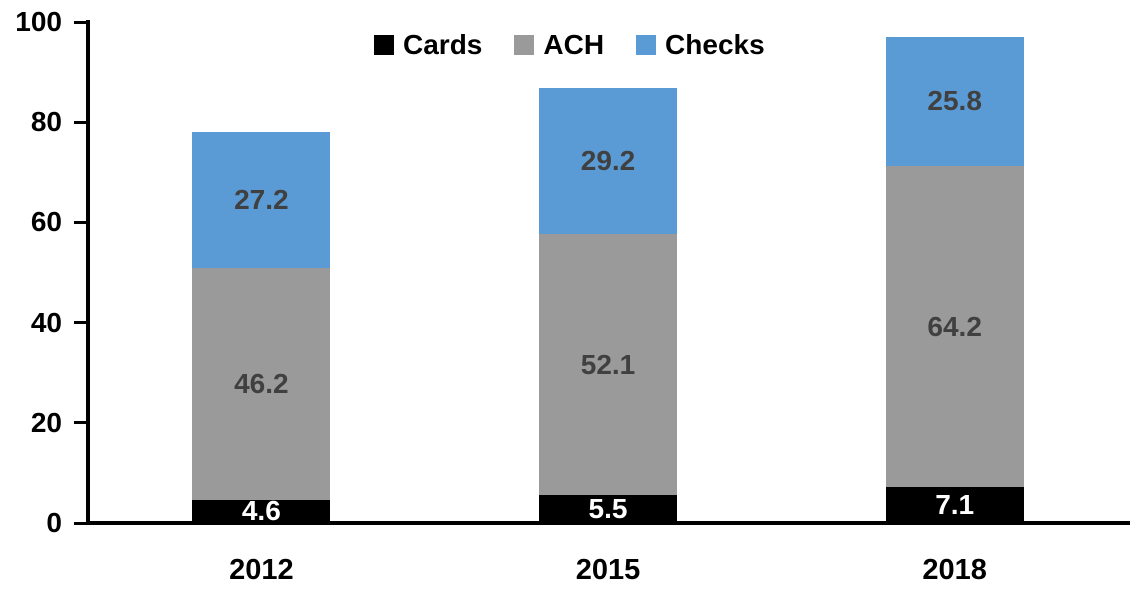  I want to click on data-label: 4.6, so click(261, 511).